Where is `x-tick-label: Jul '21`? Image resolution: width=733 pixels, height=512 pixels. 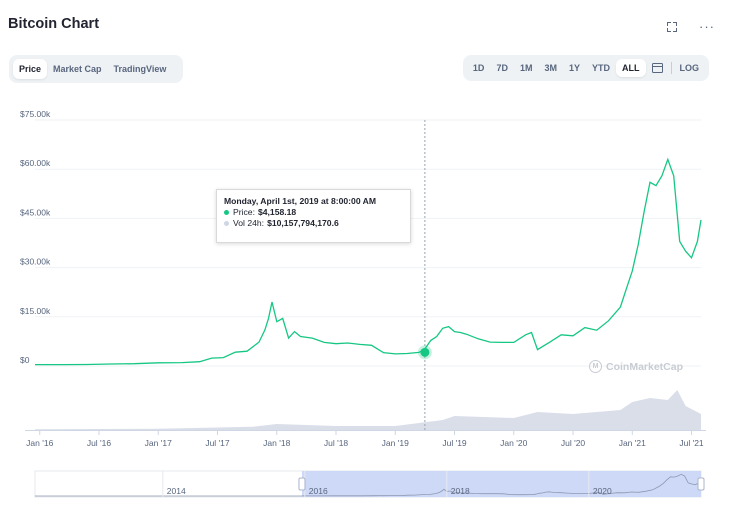
x-tick-label: Jul '21 is located at coordinates (691, 443).